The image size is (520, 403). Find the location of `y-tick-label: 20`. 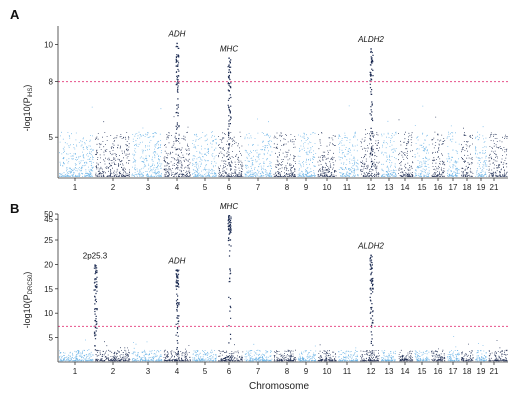

y-tick-label: 20 is located at coordinates (48, 264).